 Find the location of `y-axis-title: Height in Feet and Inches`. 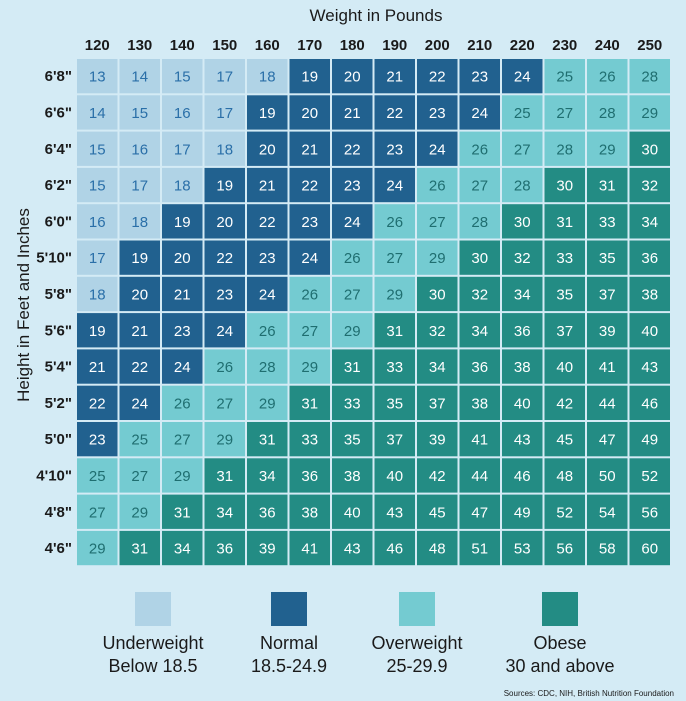

y-axis-title: Height in Feet and Inches is located at coordinates (23, 305).